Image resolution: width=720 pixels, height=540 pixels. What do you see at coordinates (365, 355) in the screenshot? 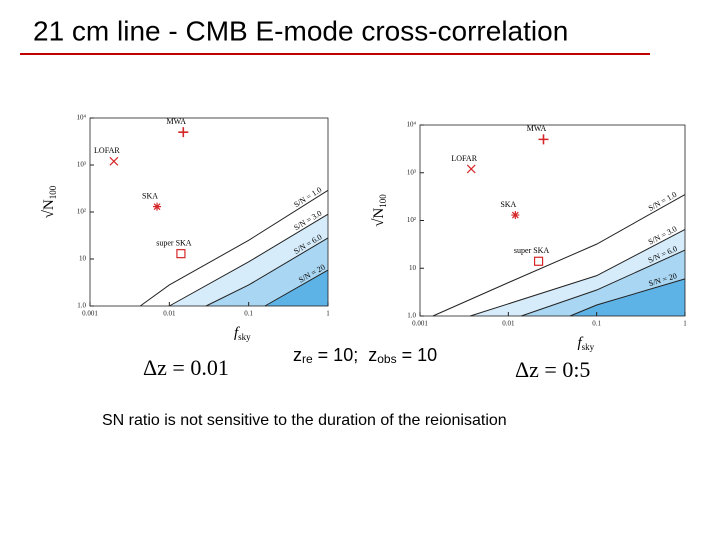
I see `redshift-text: zre = 10; zobs = 10` at bounding box center [365, 355].